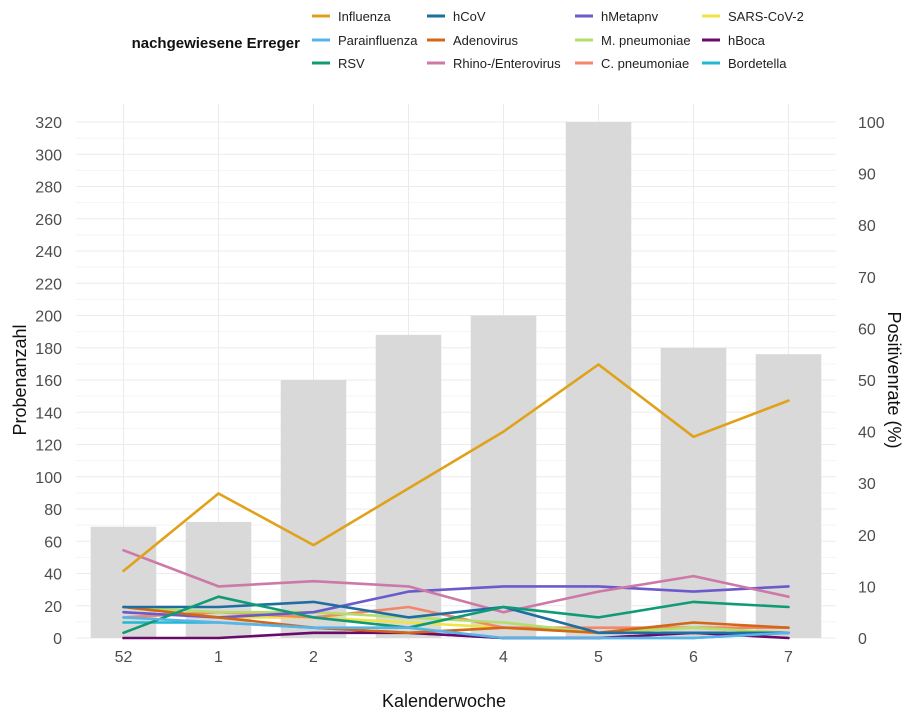 The height and width of the screenshot is (713, 907). I want to click on y2-tick-label: 50, so click(867, 381).